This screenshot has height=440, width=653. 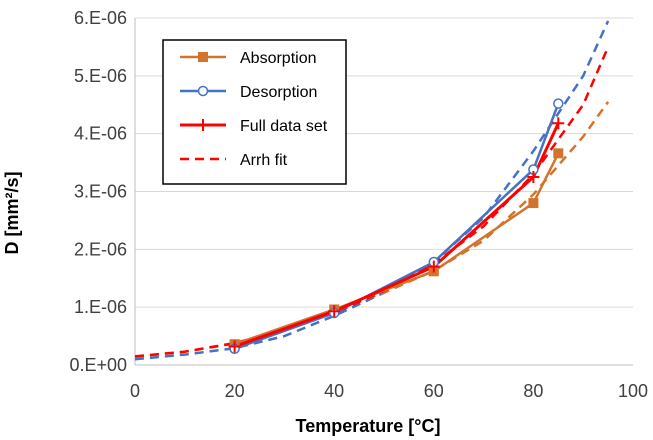 I want to click on y-tick-label: 2.E-06, so click(x=100, y=249).